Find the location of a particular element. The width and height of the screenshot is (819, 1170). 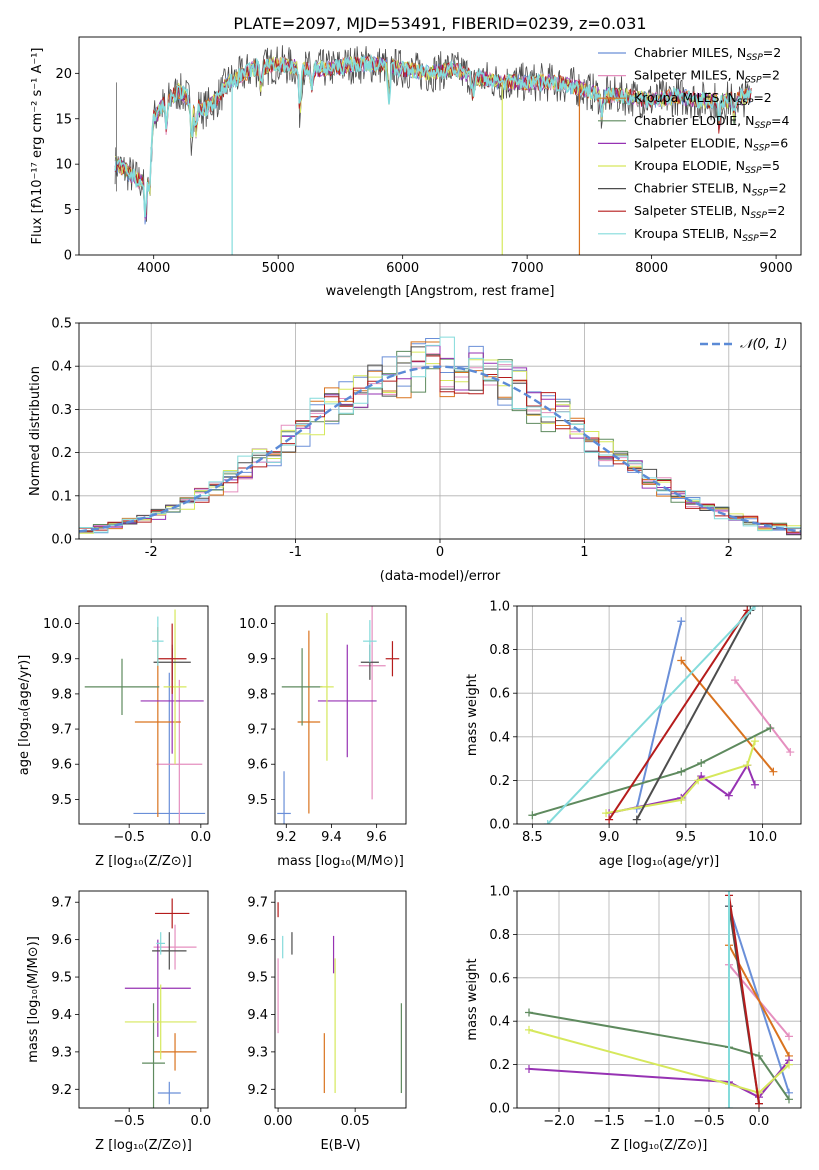

plot-area-Z-mass is located at coordinates (160, 1003).